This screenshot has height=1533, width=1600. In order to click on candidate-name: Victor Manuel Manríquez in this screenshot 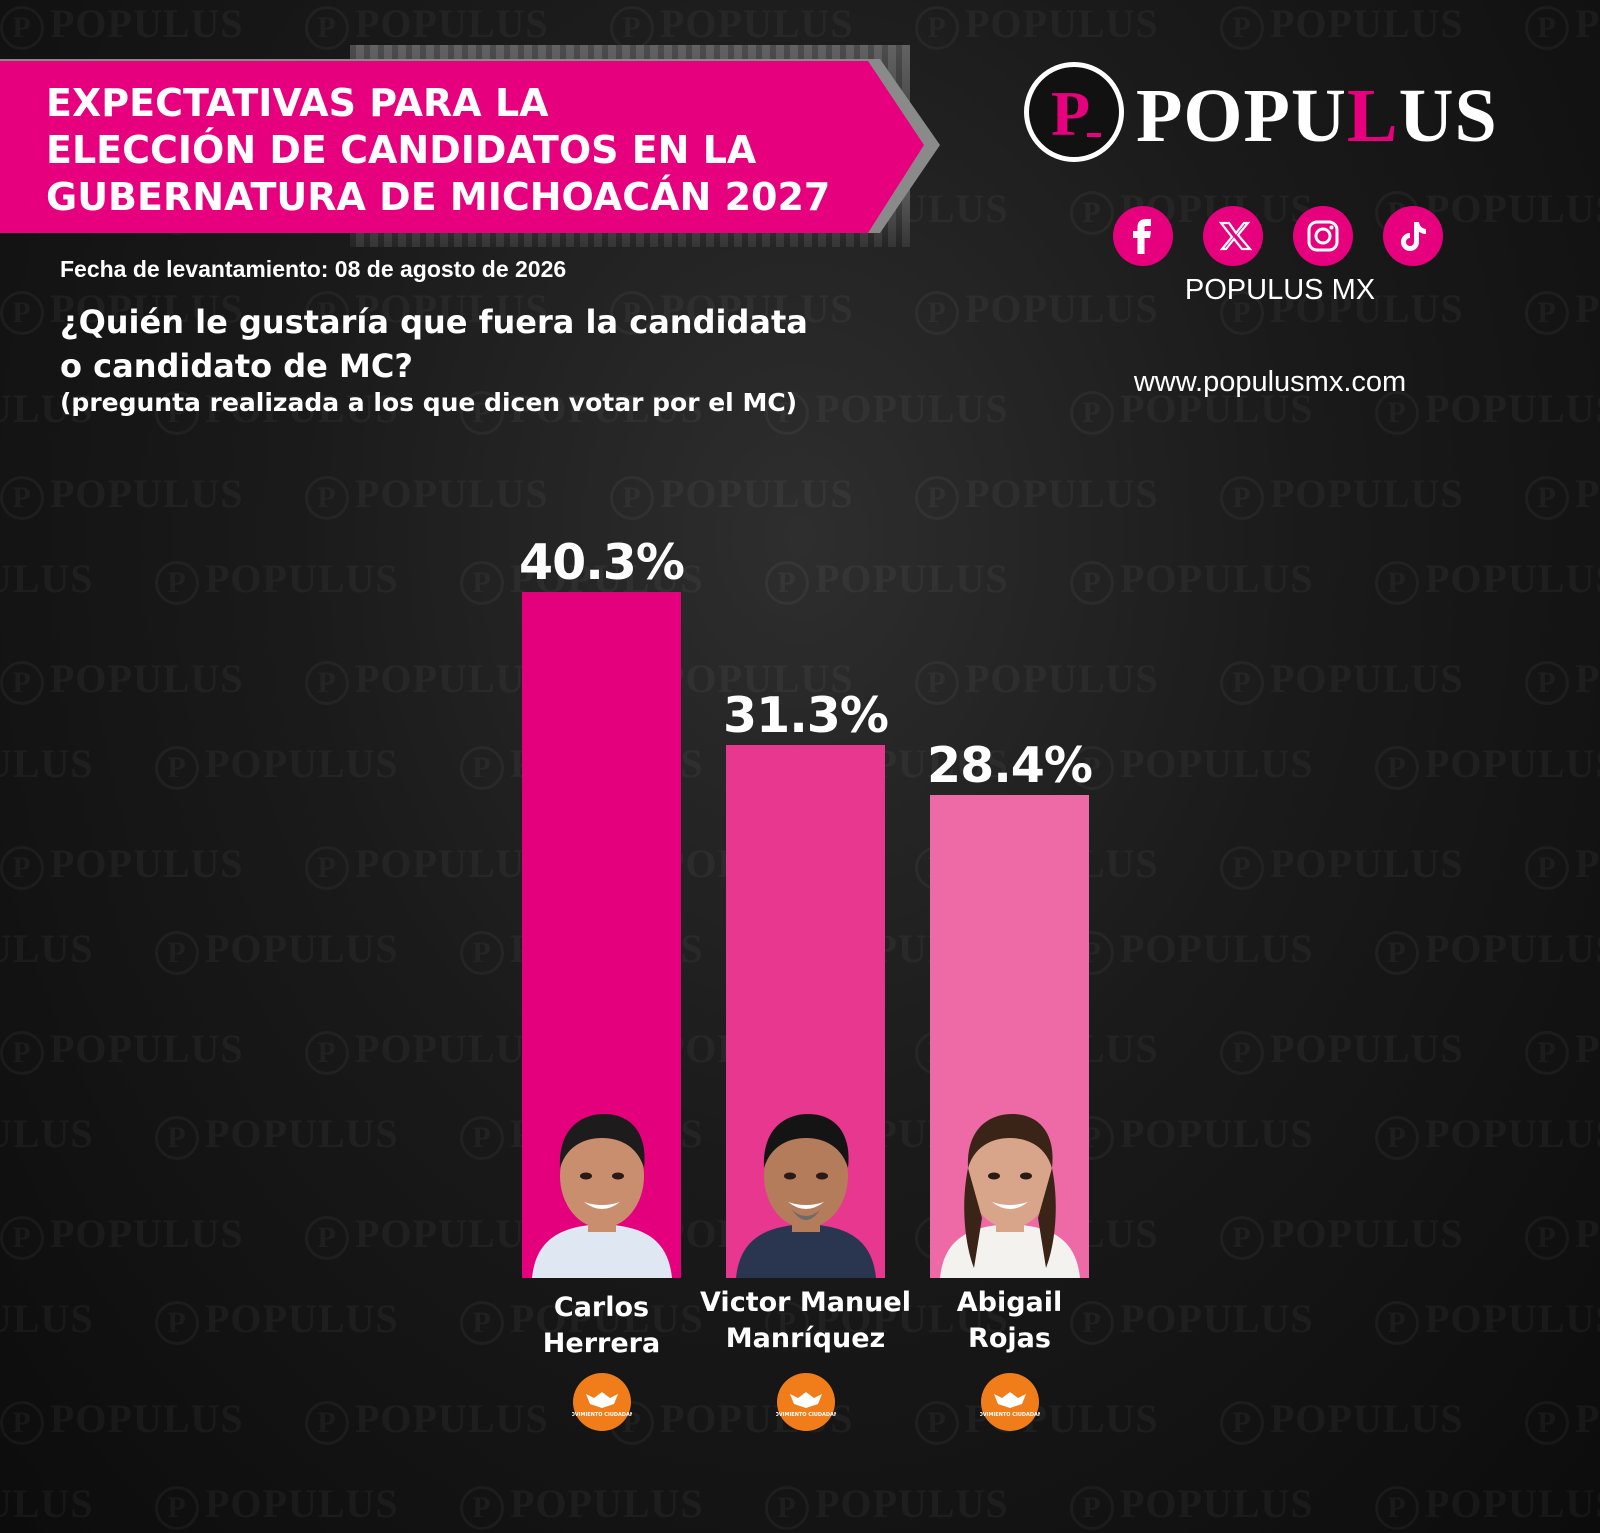, I will do `click(805, 1320)`.